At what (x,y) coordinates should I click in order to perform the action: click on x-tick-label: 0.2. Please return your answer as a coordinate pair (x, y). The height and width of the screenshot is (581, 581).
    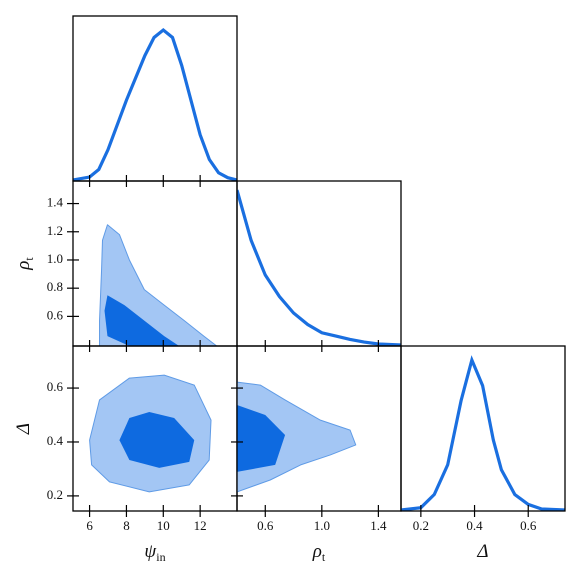
    Looking at the image, I should click on (421, 525).